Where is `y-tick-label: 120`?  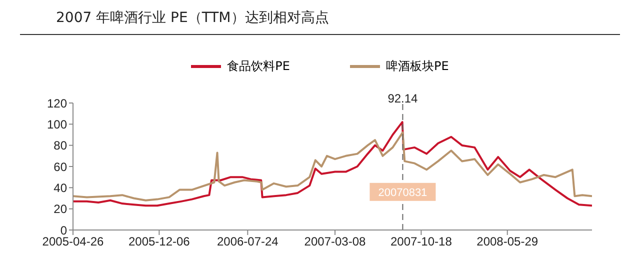 y-tick-label: 120 is located at coordinates (57, 103).